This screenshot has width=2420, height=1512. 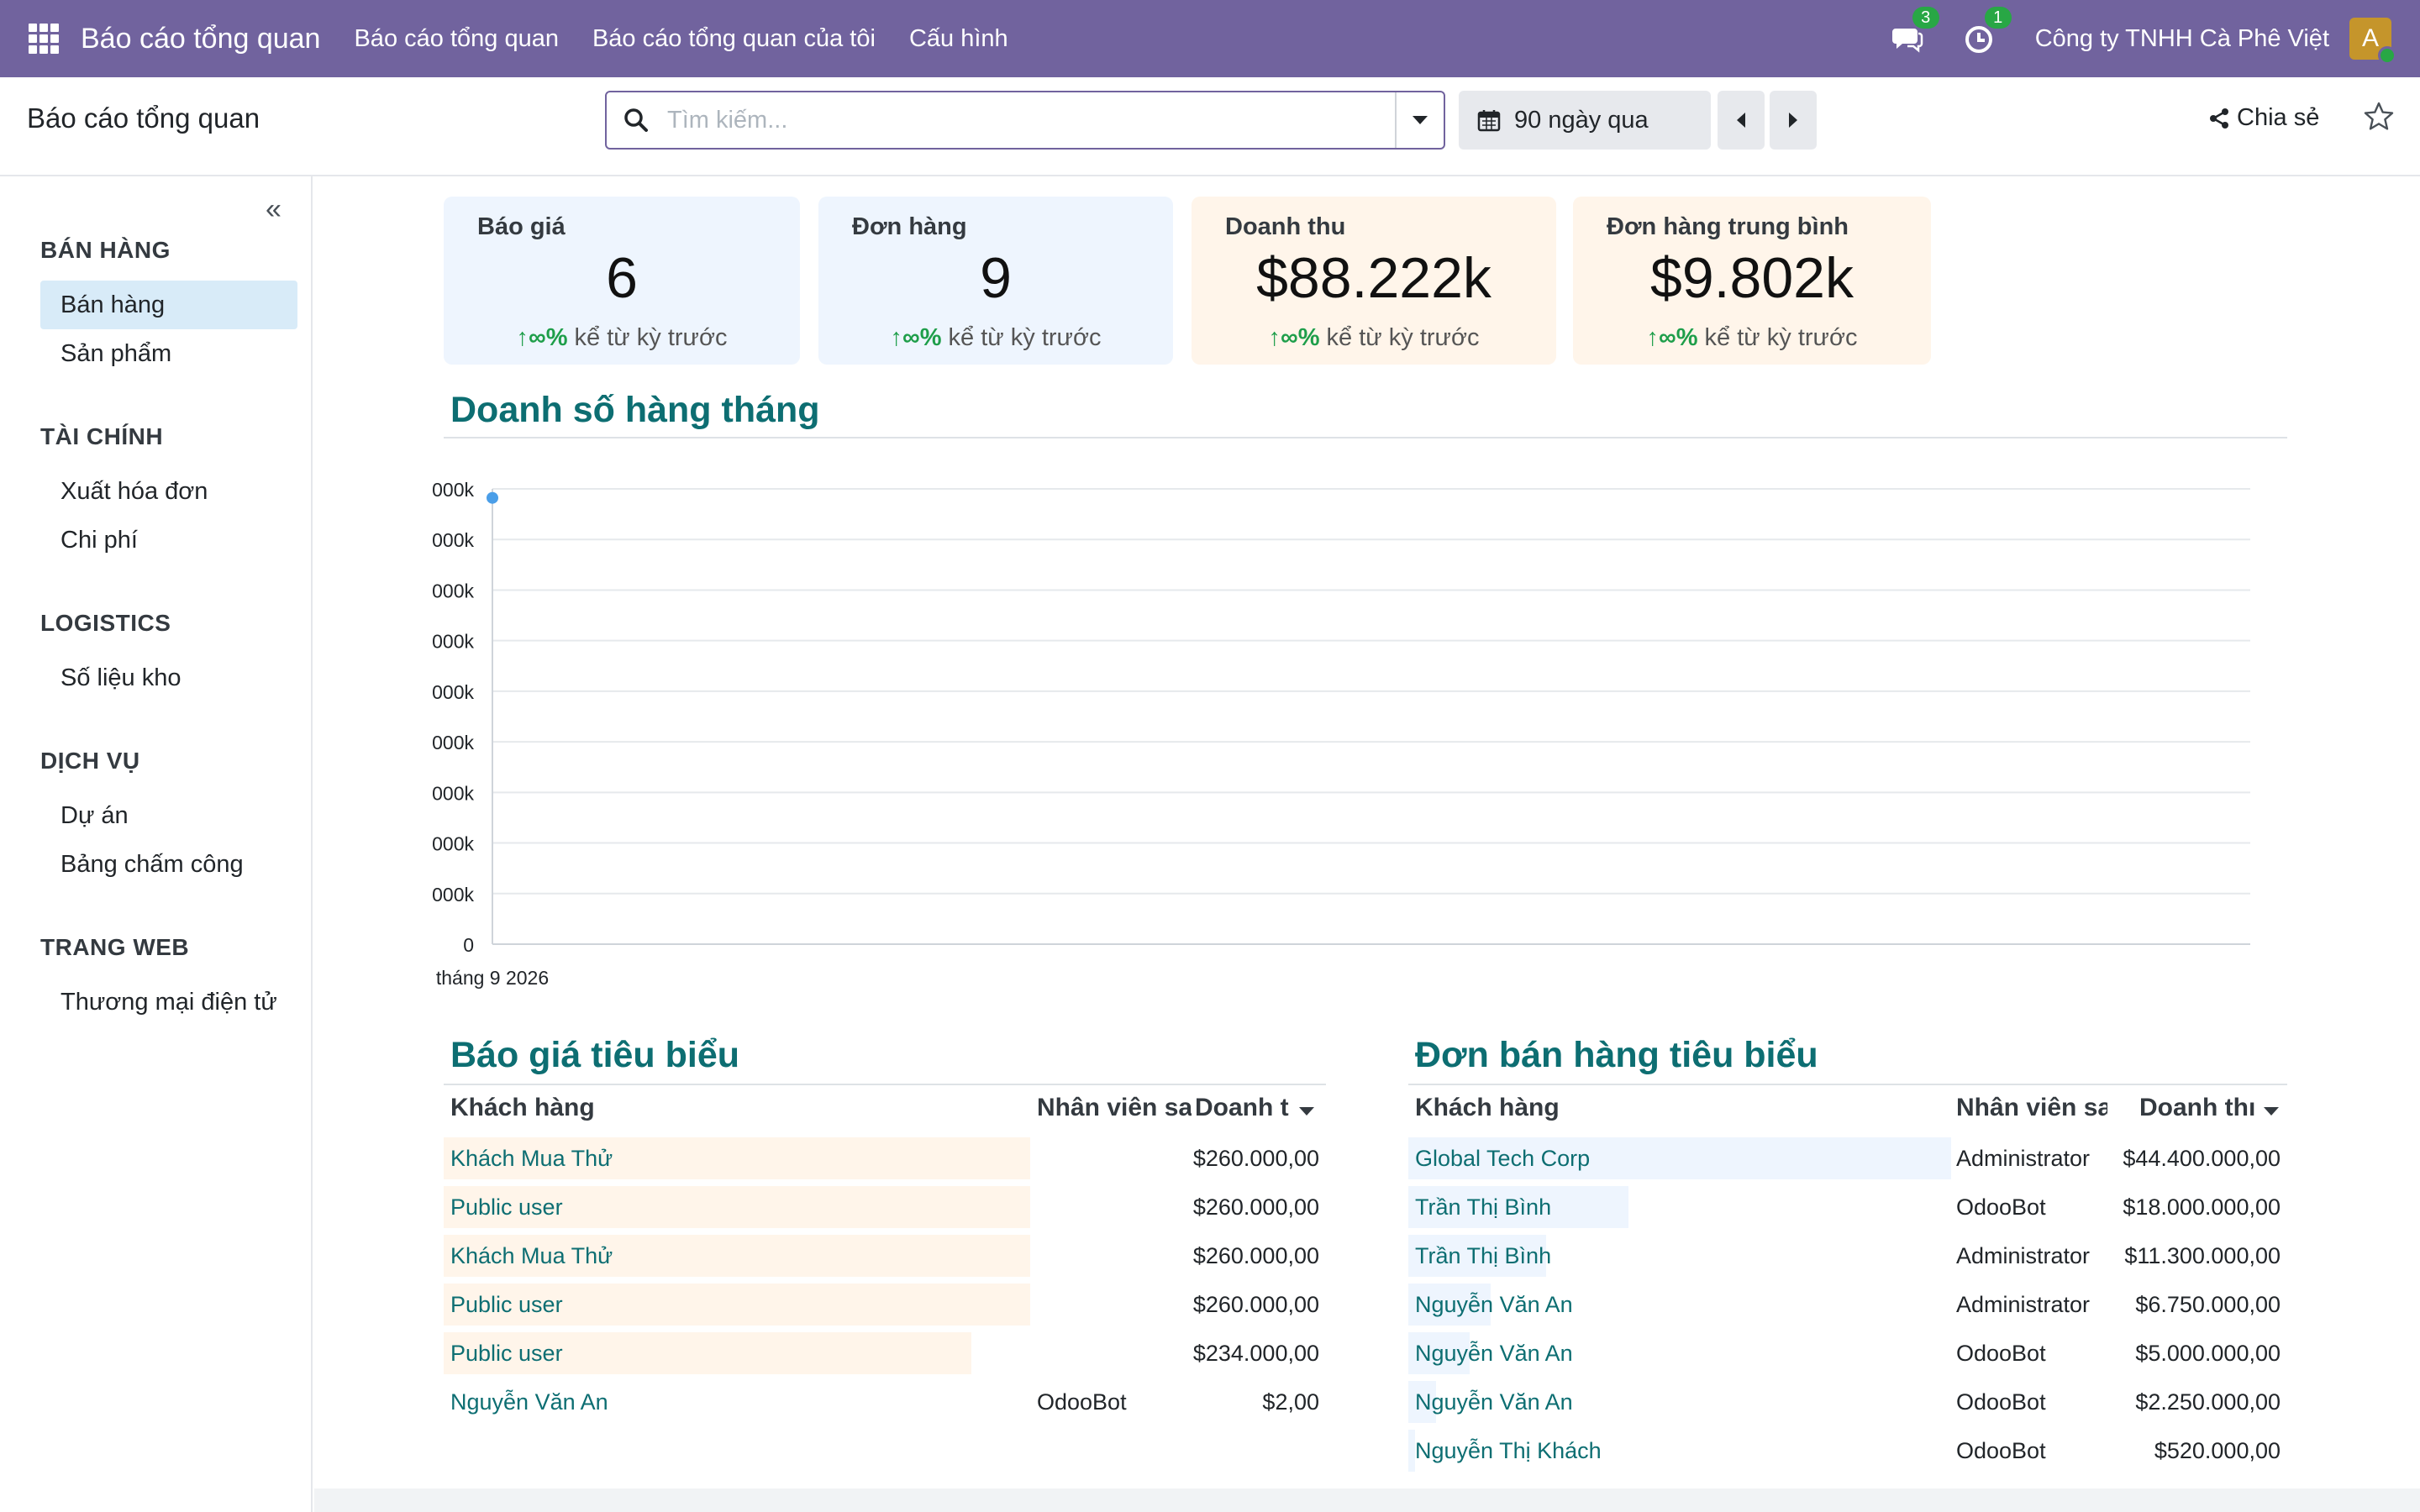 I want to click on row-customer-link: Global Tech Corp, so click(x=1503, y=1158).